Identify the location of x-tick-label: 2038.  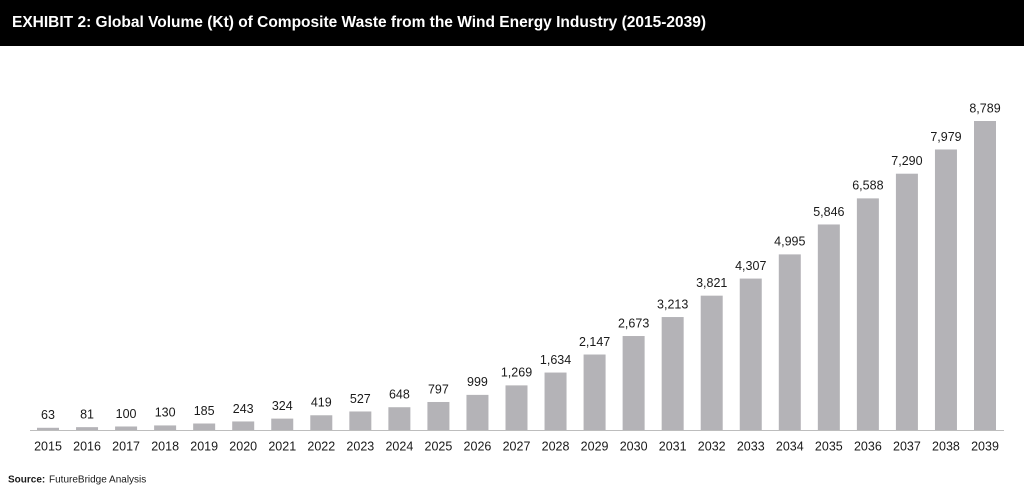
(946, 446).